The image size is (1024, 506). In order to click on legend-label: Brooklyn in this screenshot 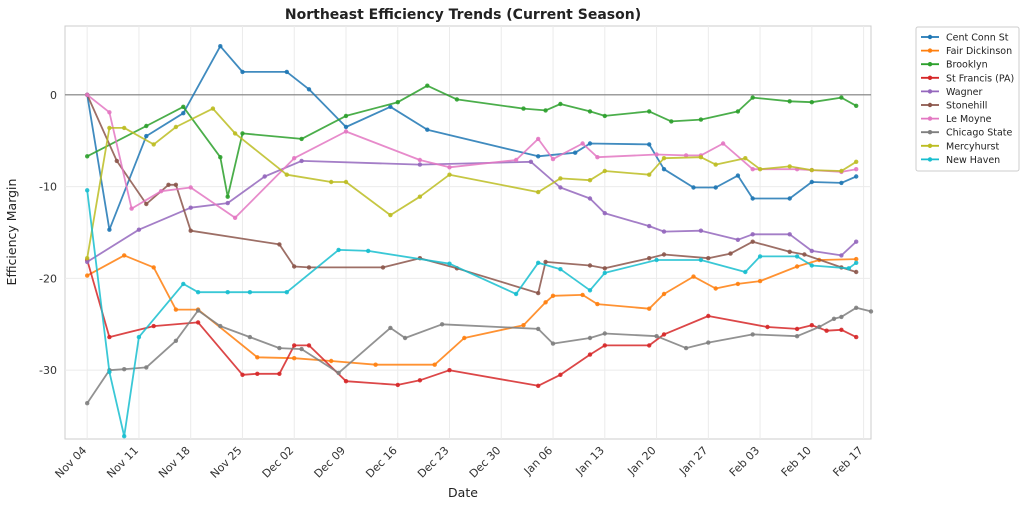, I will do `click(967, 65)`.